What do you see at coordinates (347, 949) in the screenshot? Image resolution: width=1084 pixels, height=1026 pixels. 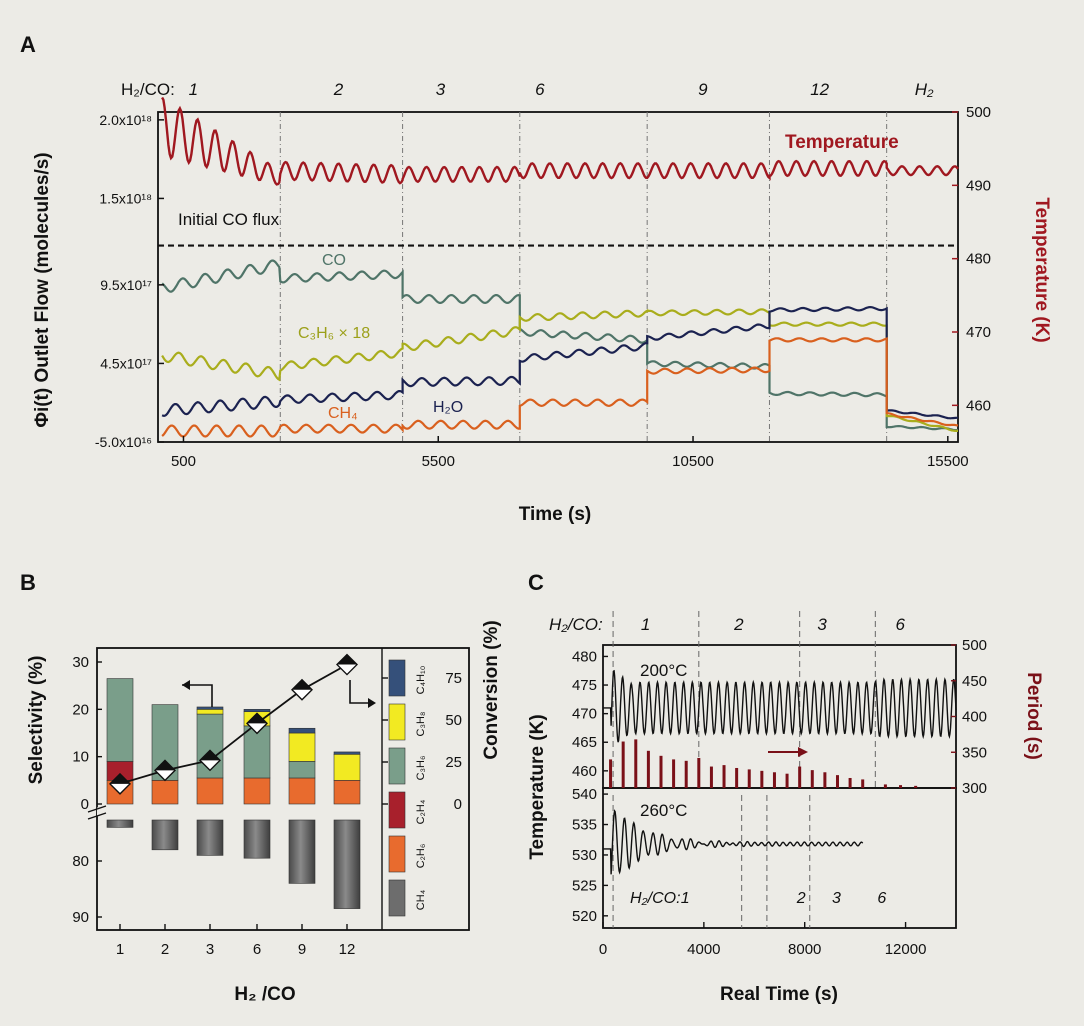 I see `b-xtick-label-5: 12` at bounding box center [347, 949].